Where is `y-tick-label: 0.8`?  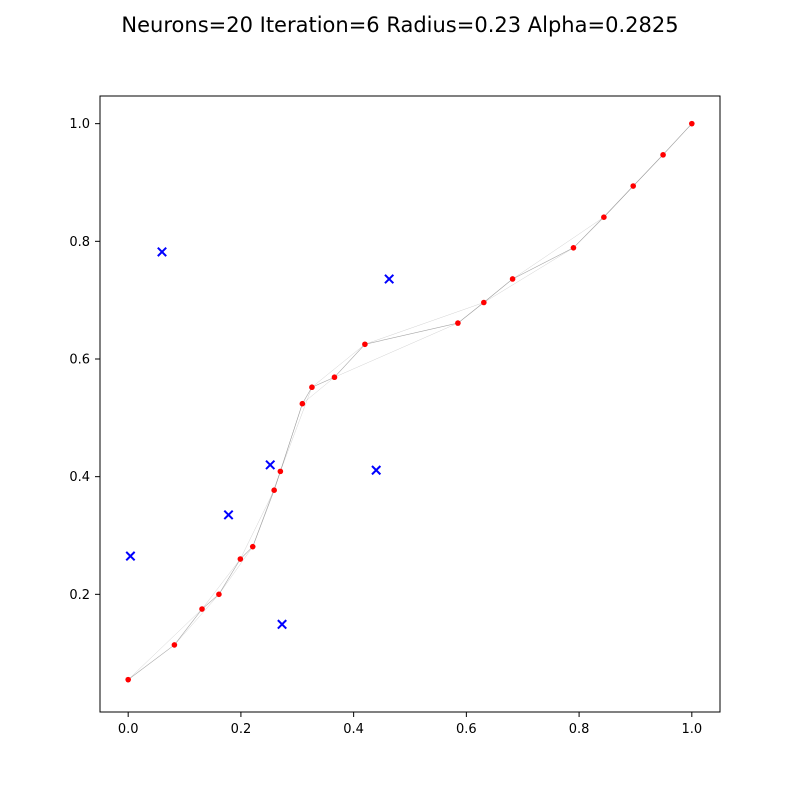 y-tick-label: 0.8 is located at coordinates (79, 242).